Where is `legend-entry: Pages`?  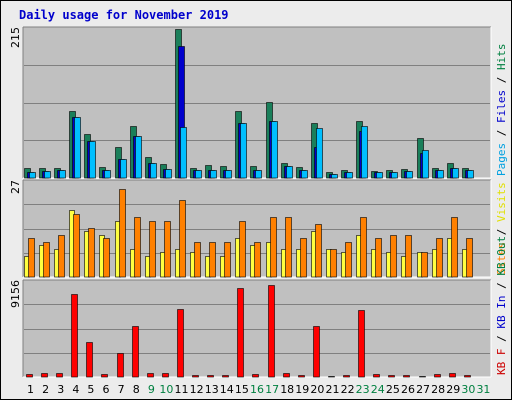 legend-entry: Pages is located at coordinates (501, 159).